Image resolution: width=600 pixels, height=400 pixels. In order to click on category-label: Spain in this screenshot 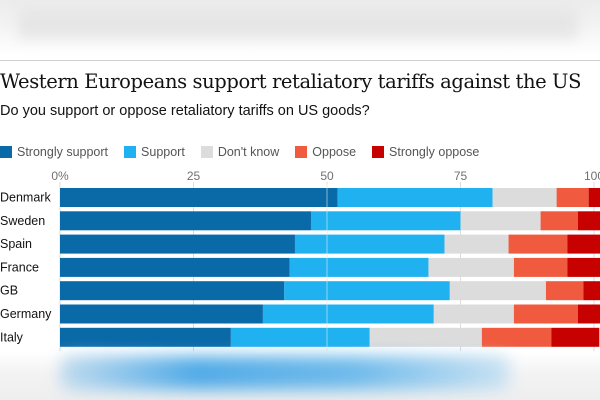, I will do `click(16, 244)`.